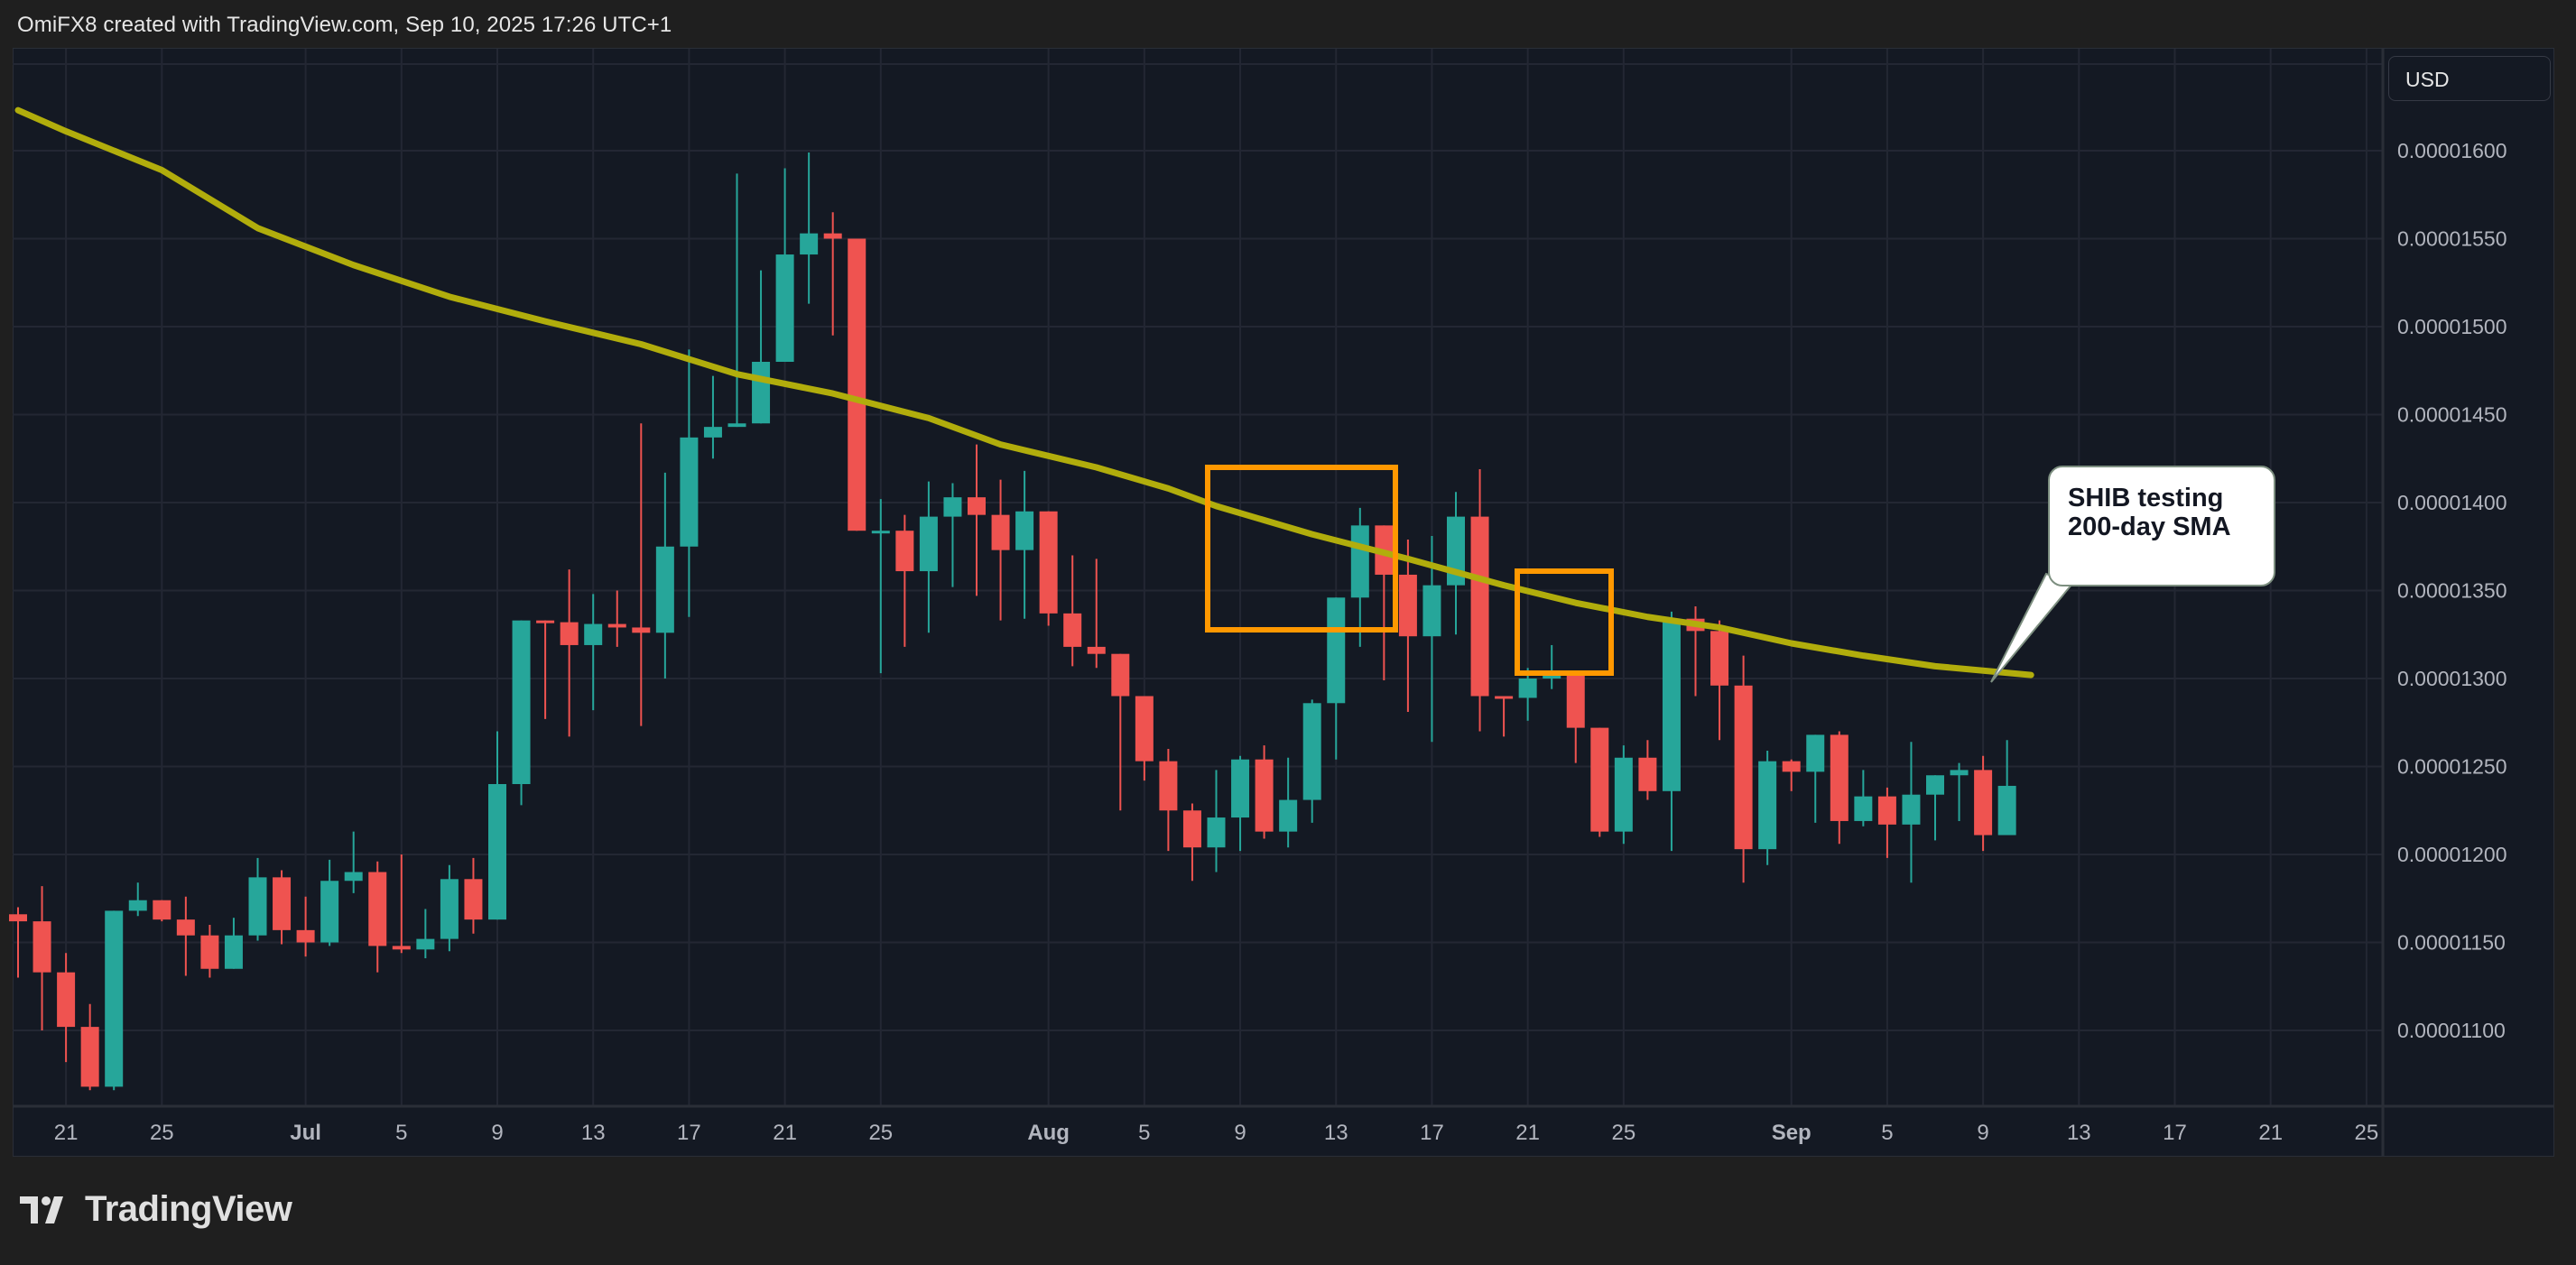 The height and width of the screenshot is (1265, 2576). What do you see at coordinates (2469, 78) in the screenshot?
I see `currency-selector: USD` at bounding box center [2469, 78].